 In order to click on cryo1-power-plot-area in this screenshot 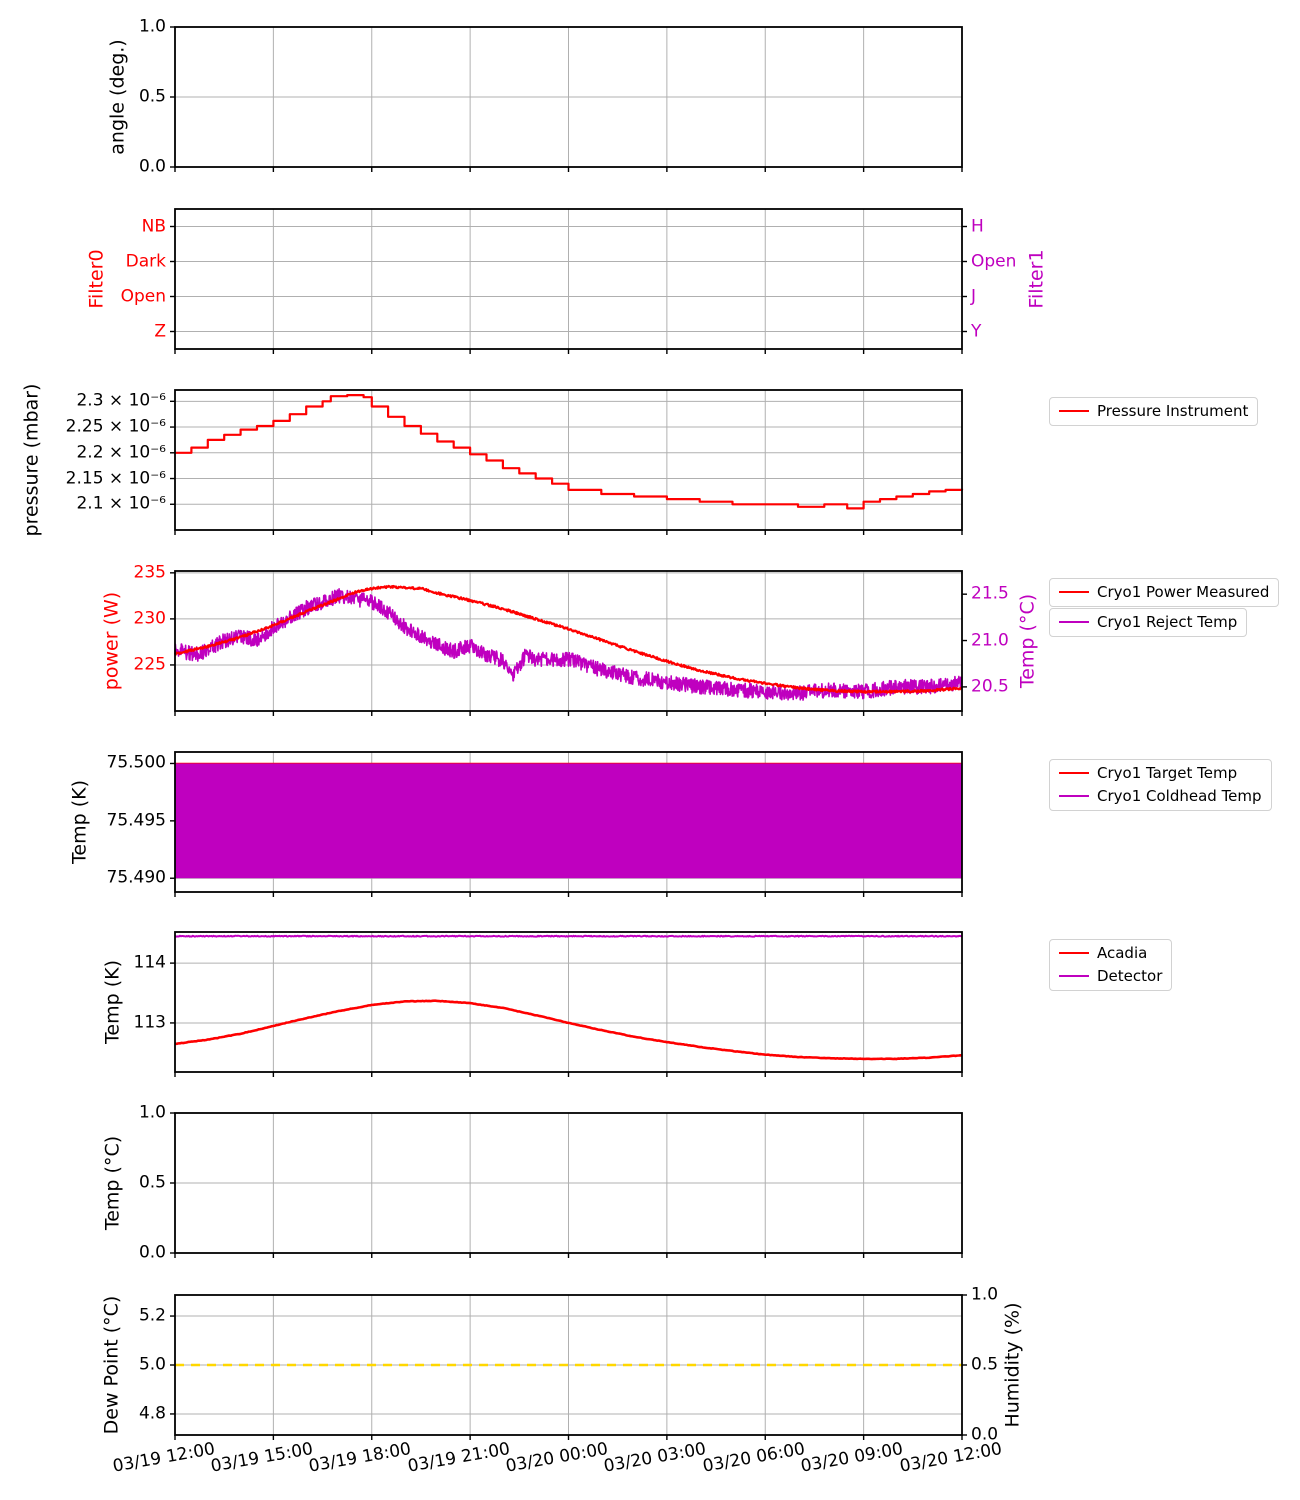, I will do `click(568, 643)`.